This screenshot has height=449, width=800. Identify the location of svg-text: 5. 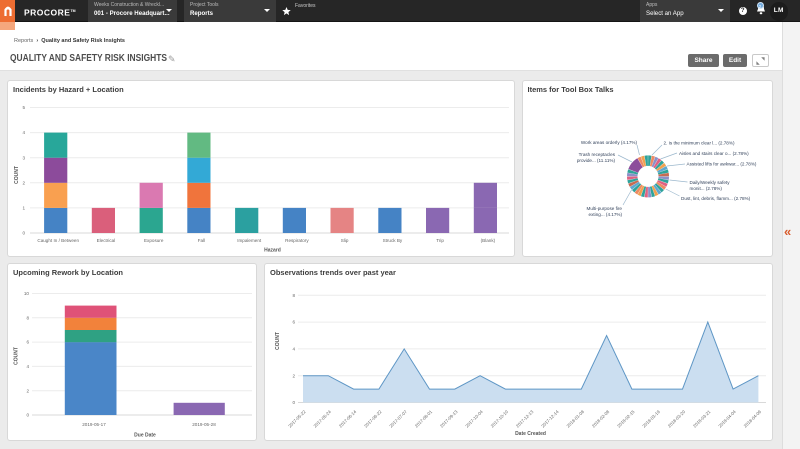
(23, 107).